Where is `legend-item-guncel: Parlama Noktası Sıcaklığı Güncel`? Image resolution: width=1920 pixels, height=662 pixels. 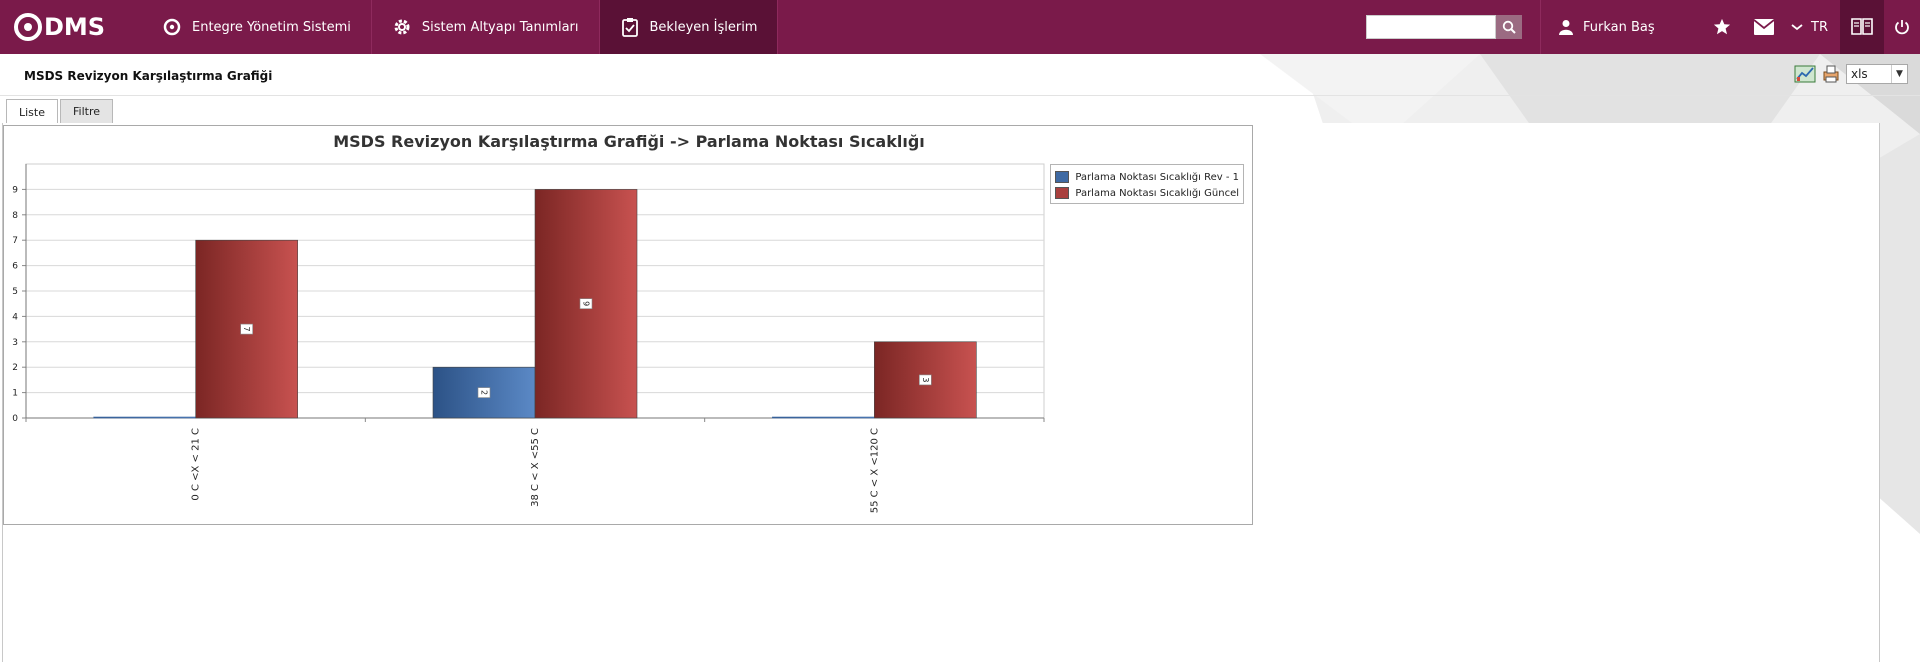 legend-item-guncel: Parlama Noktası Sıcaklığı Güncel is located at coordinates (1147, 193).